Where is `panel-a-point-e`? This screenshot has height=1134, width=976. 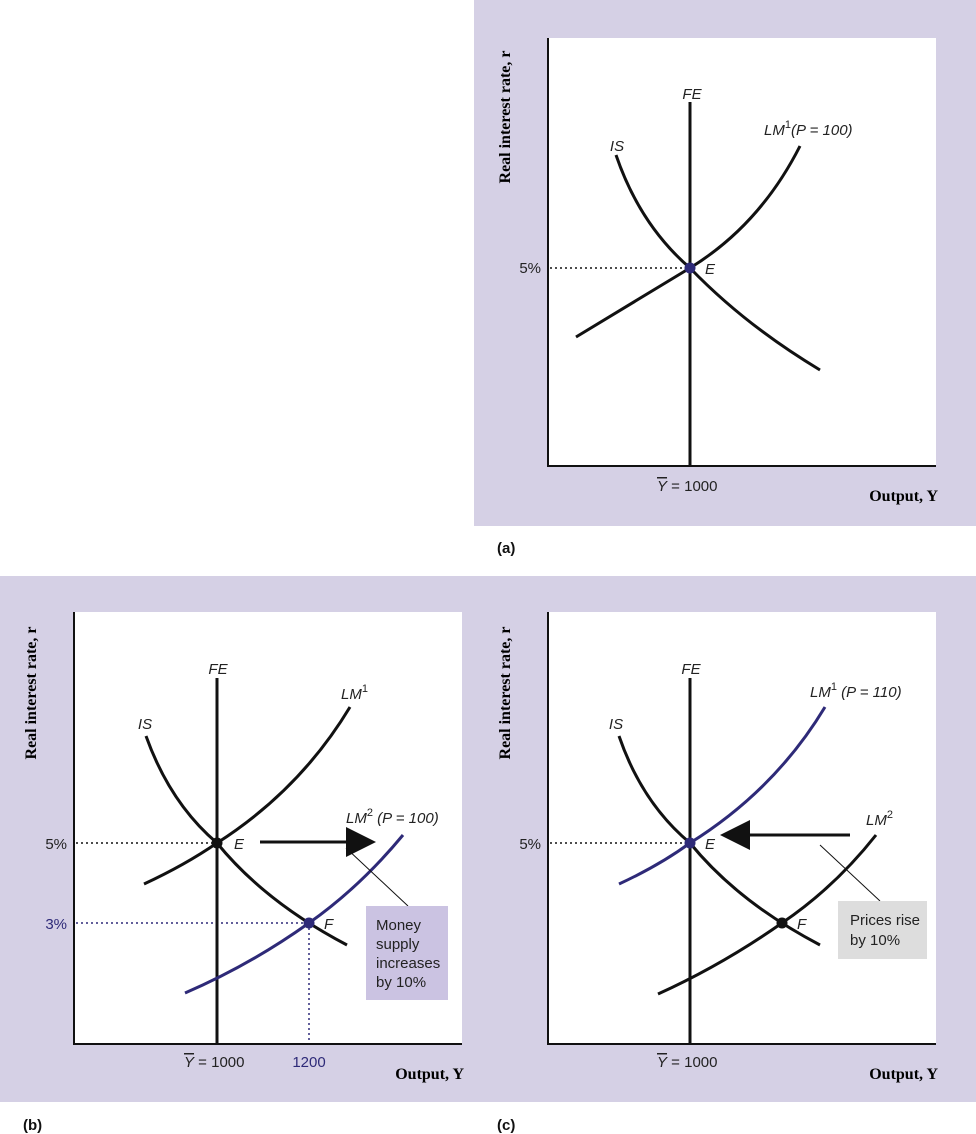 panel-a-point-e is located at coordinates (690, 268).